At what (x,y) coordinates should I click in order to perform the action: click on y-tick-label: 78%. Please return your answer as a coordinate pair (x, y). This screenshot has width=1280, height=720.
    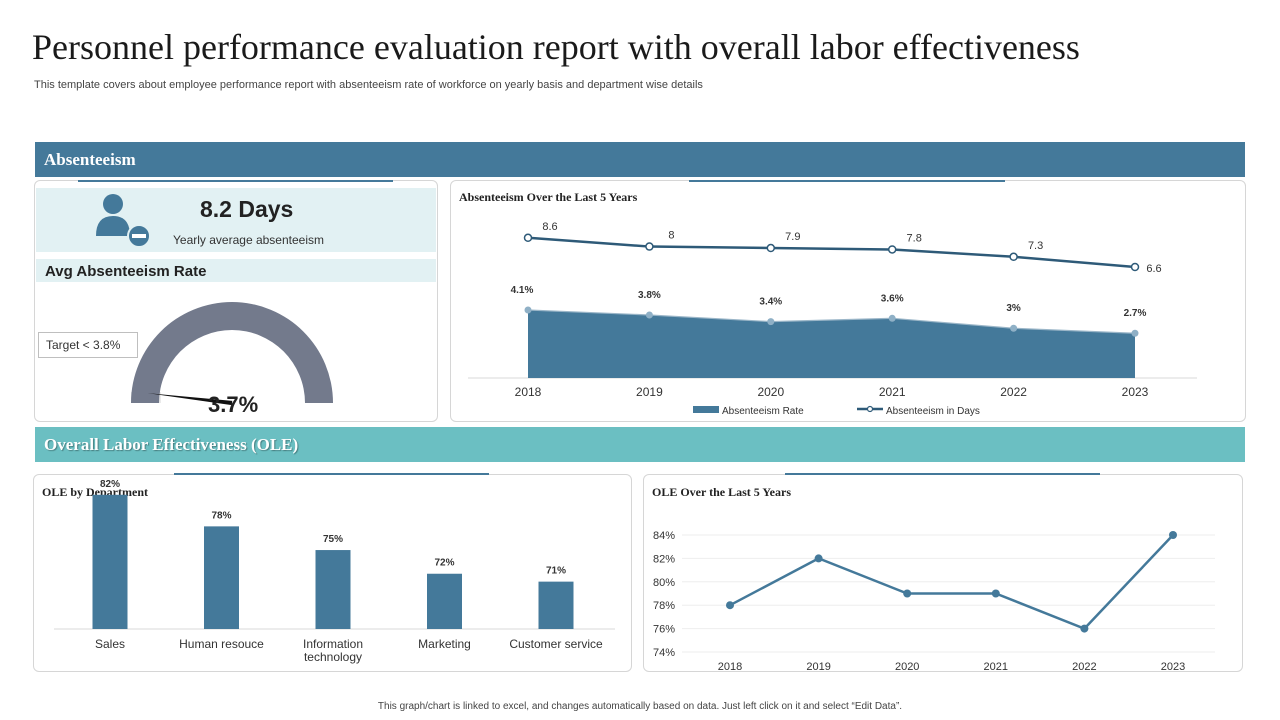
    Looking at the image, I should click on (664, 606).